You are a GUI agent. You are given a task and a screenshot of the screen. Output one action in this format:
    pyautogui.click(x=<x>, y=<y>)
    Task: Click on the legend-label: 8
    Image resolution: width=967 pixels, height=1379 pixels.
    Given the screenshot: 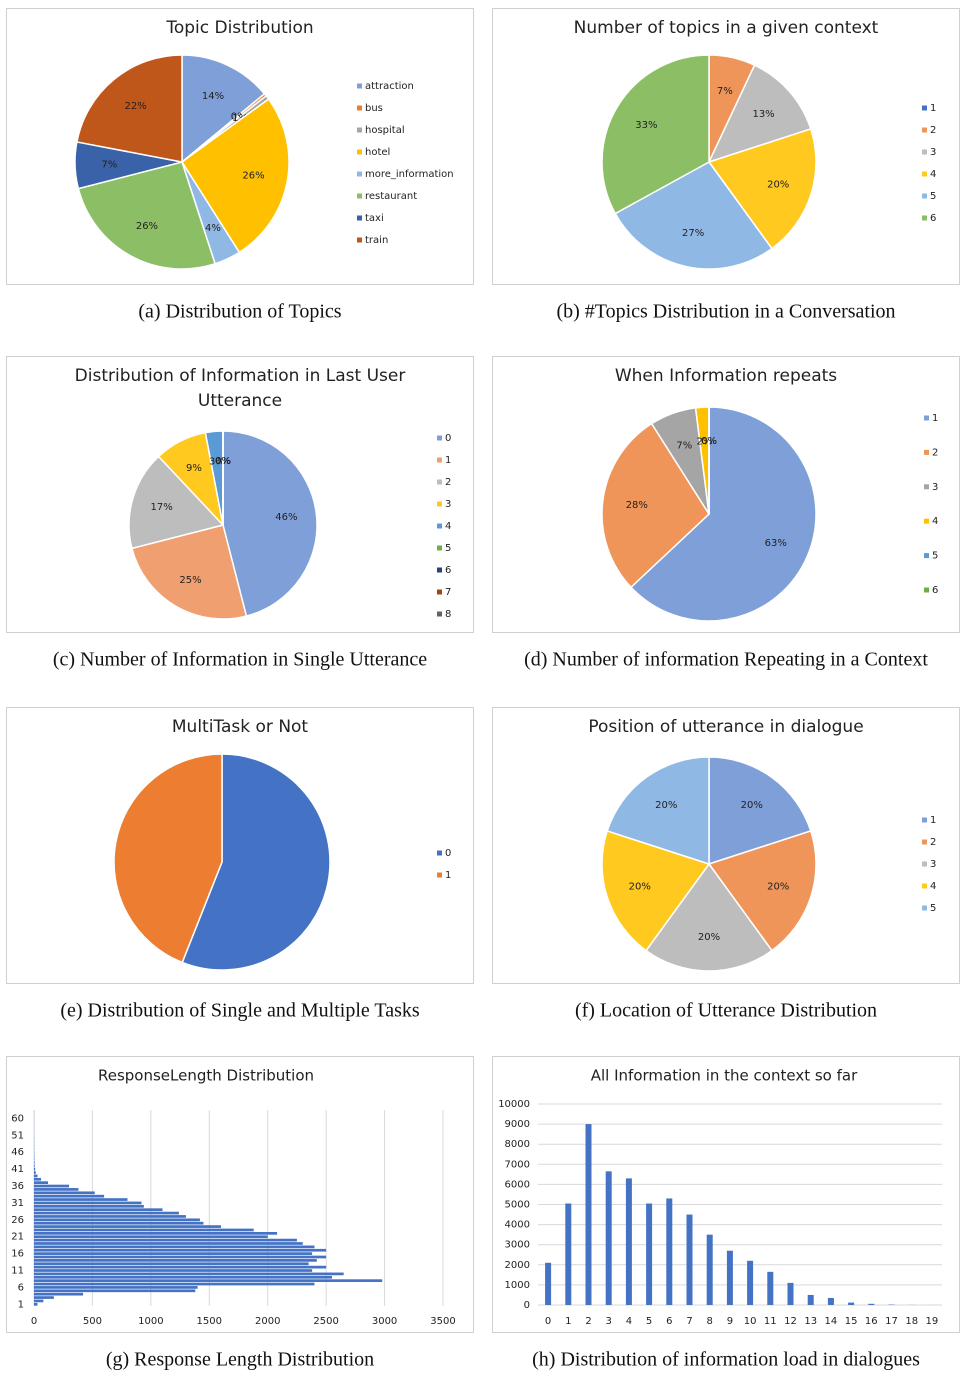 What is the action you would take?
    pyautogui.click(x=448, y=614)
    